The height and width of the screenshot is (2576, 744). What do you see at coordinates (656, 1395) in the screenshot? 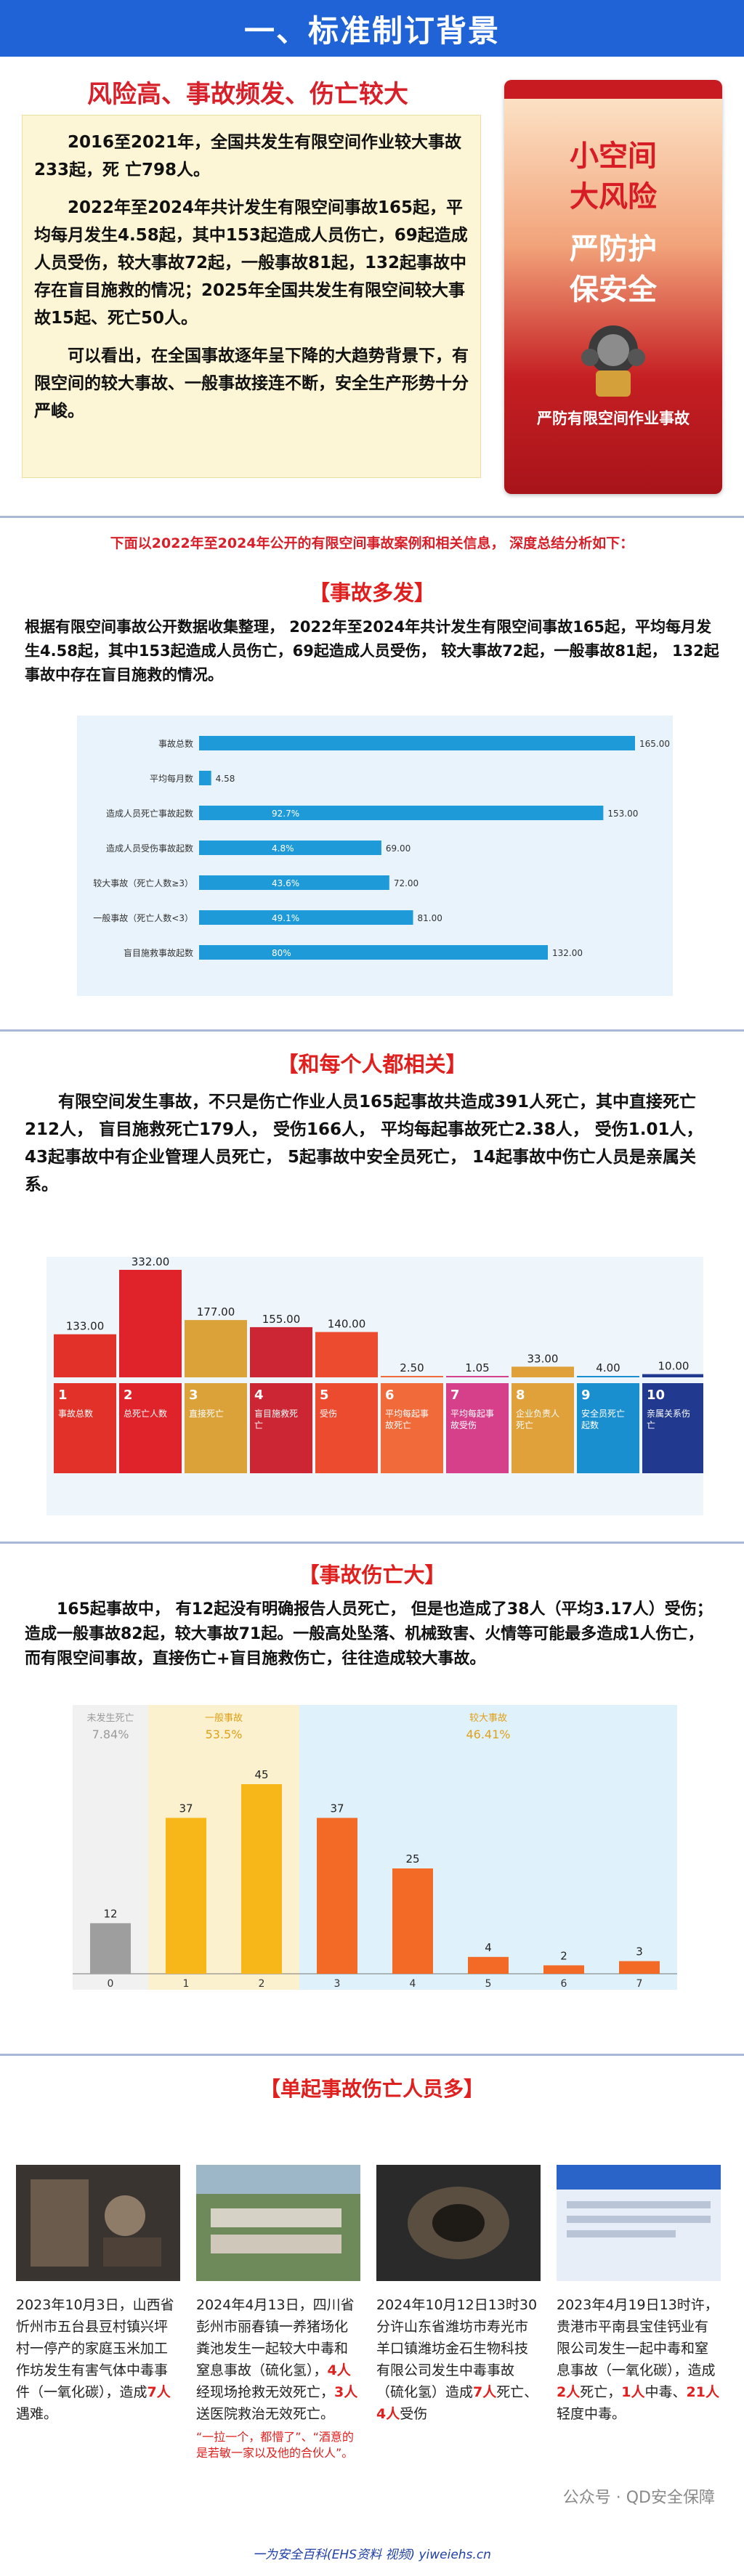
I see `category-index: 10` at bounding box center [656, 1395].